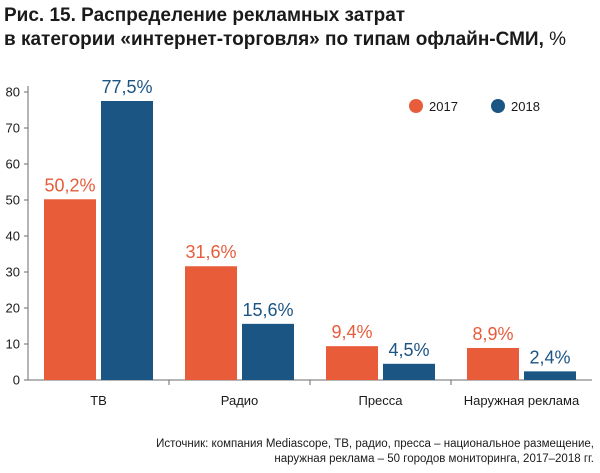 This screenshot has height=473, width=600. Describe the element at coordinates (549, 357) in the screenshot. I see `data-label-2018: 2,4%` at that location.